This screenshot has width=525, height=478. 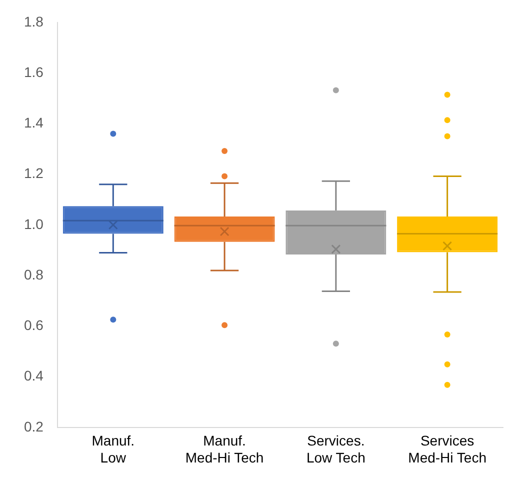 I want to click on y-tick-label: 0.4, so click(x=34, y=376).